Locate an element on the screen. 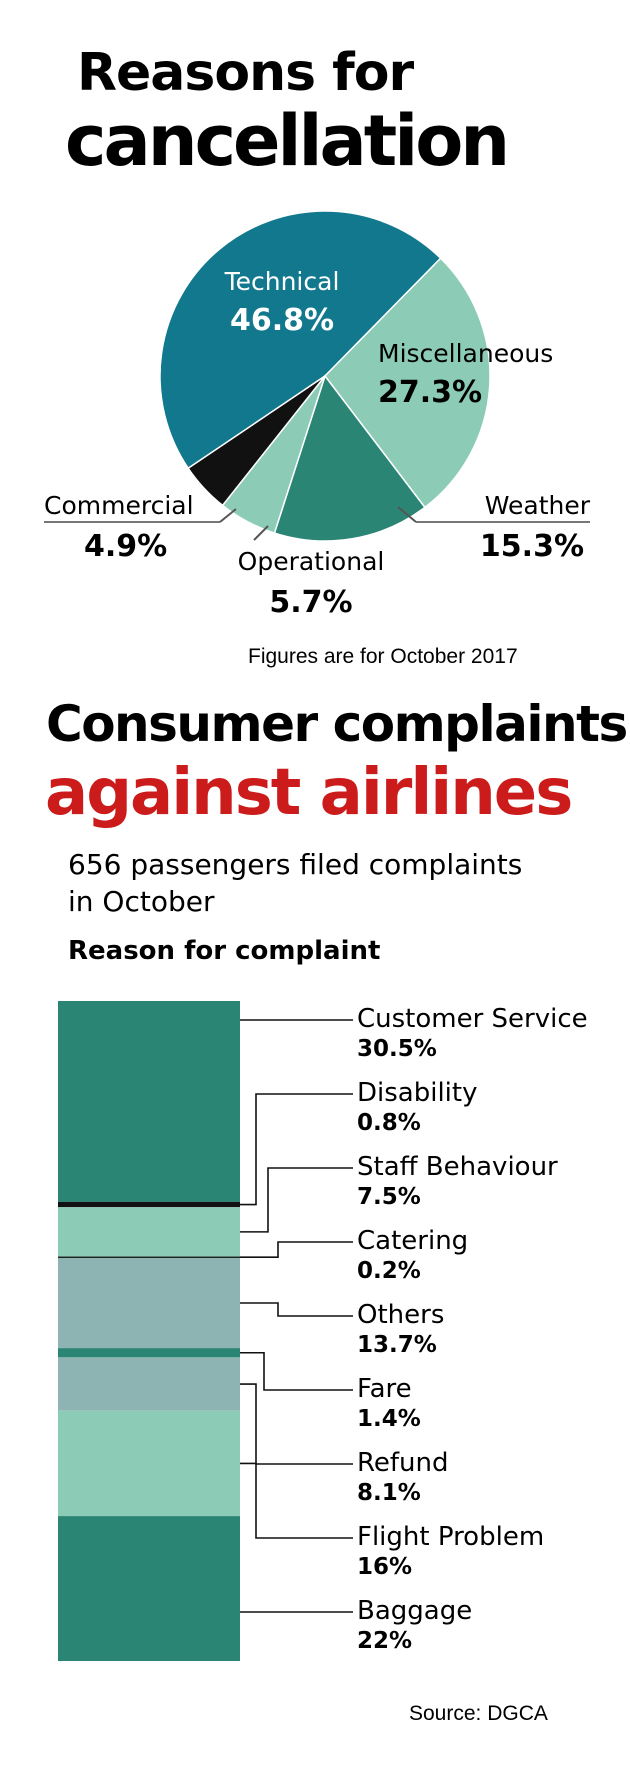 Image resolution: width=630 pixels, height=1766 pixels. bar-label-others: Others is located at coordinates (400, 1315).